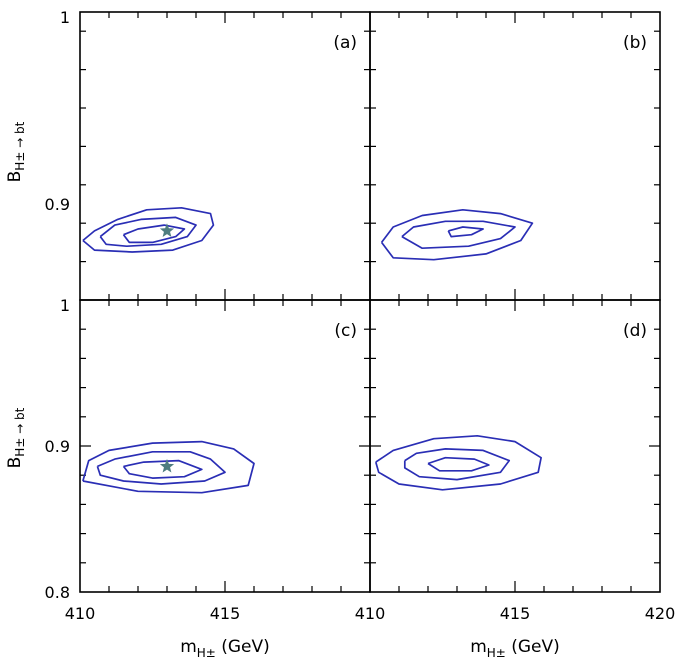 Image resolution: width=675 pixels, height=662 pixels. What do you see at coordinates (57, 592) in the screenshot?
I see `y-tick-label: 0.8` at bounding box center [57, 592].